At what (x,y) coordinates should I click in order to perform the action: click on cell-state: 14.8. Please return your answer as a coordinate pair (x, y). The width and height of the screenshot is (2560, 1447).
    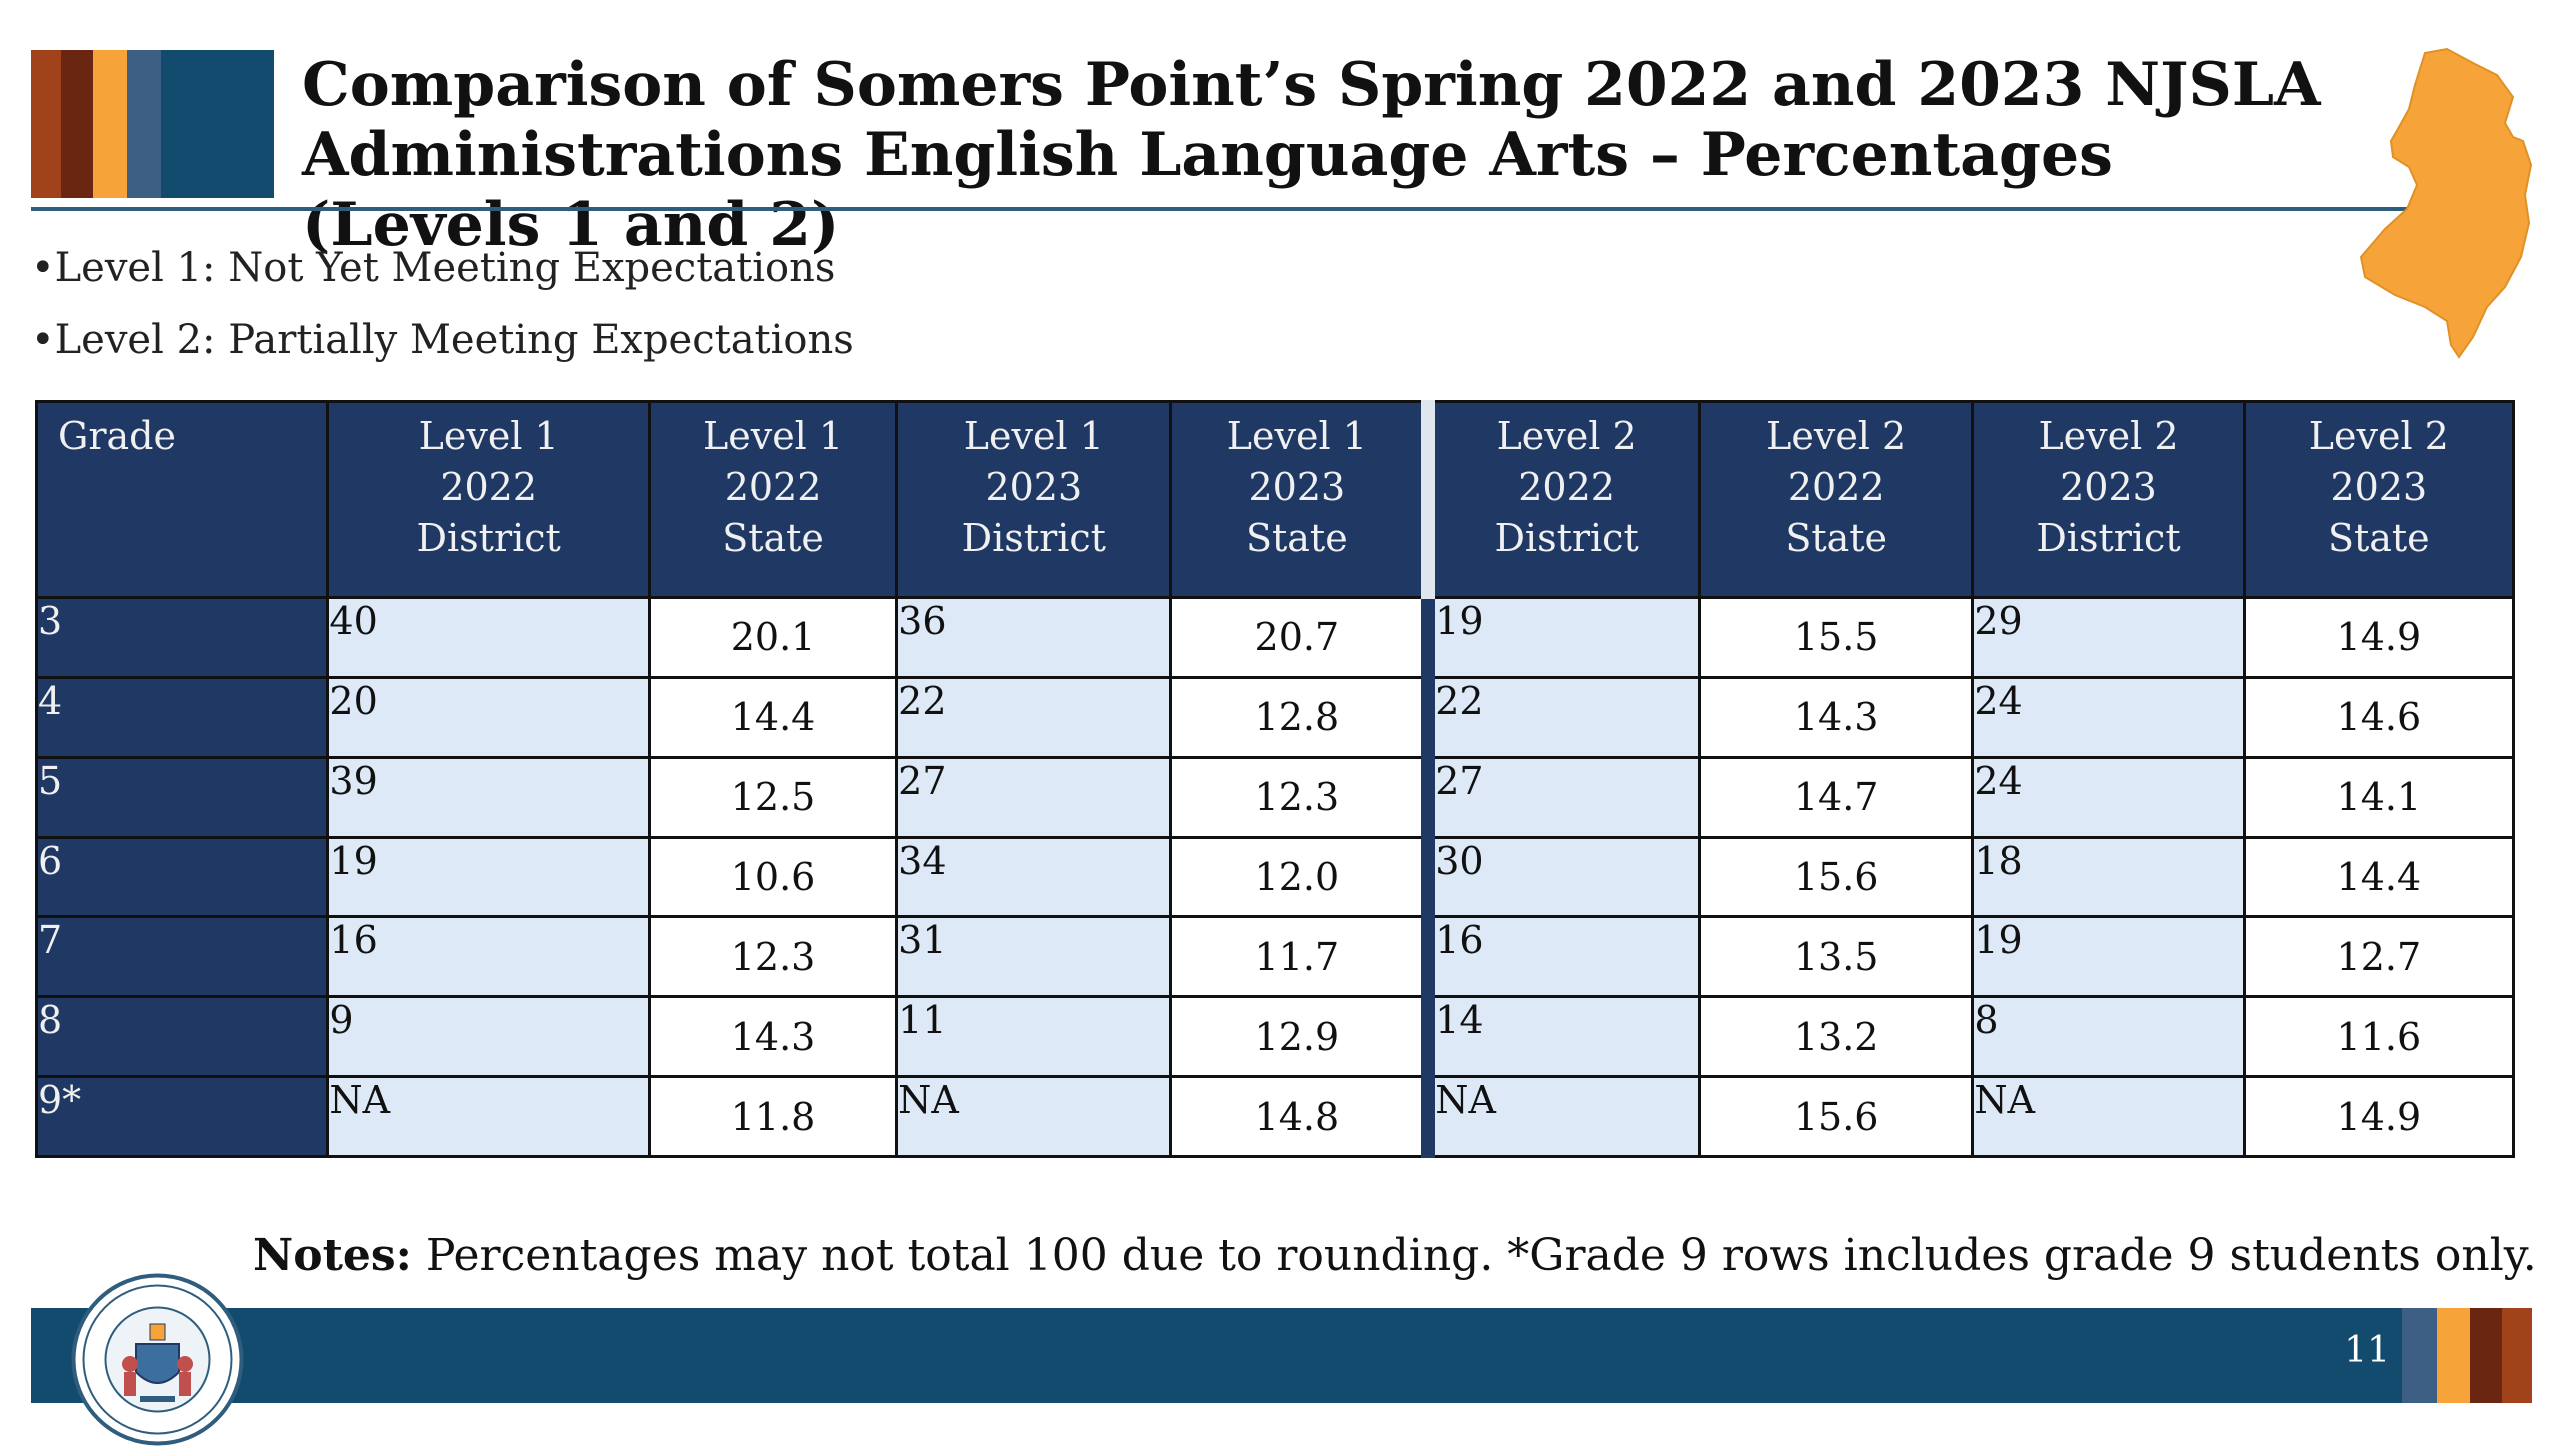
    Looking at the image, I should click on (1299, 1116).